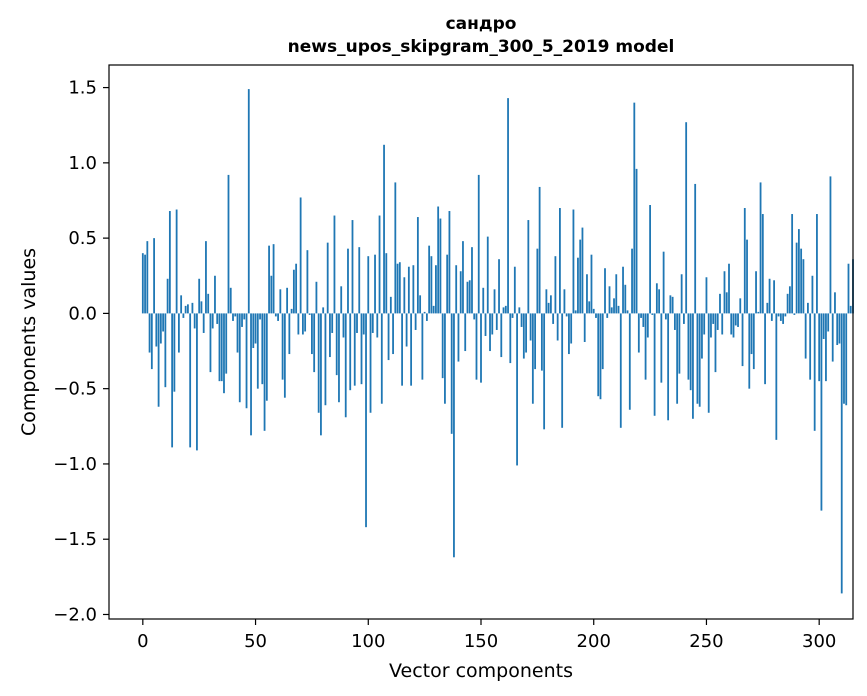  I want to click on y-tick-label: −1.0, so click(75, 464).